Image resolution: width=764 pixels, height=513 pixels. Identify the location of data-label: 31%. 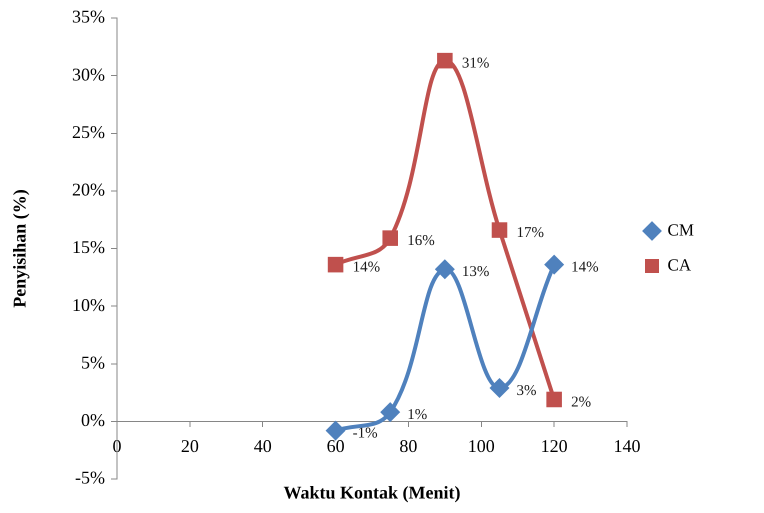
(476, 64).